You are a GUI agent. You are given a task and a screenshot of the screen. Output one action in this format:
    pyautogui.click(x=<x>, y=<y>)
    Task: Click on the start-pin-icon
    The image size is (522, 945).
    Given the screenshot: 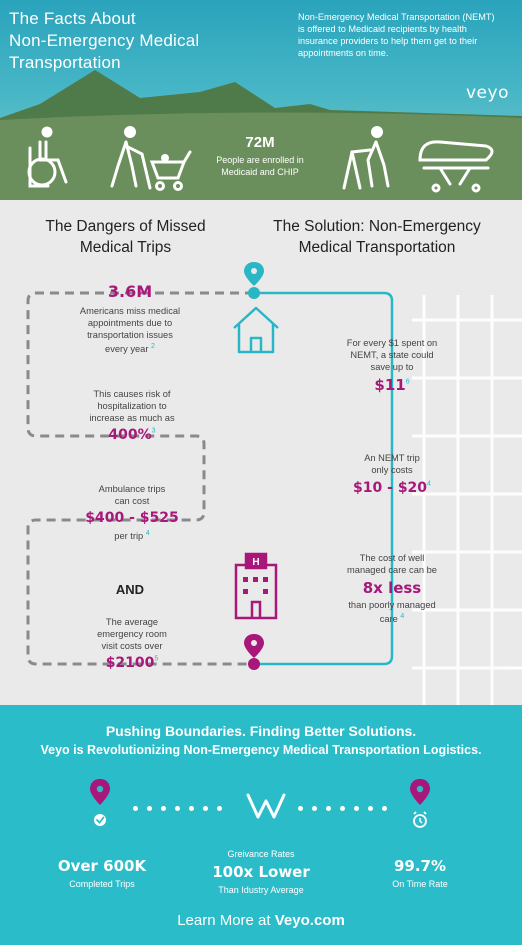 What is the action you would take?
    pyautogui.click(x=254, y=280)
    